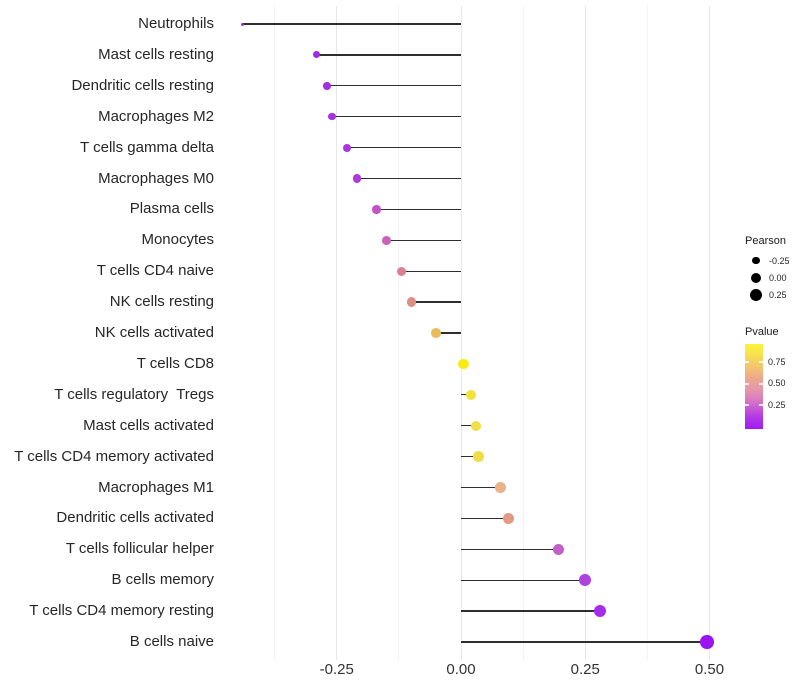  What do you see at coordinates (139, 549) in the screenshot?
I see `category-label: T cells follicular helper` at bounding box center [139, 549].